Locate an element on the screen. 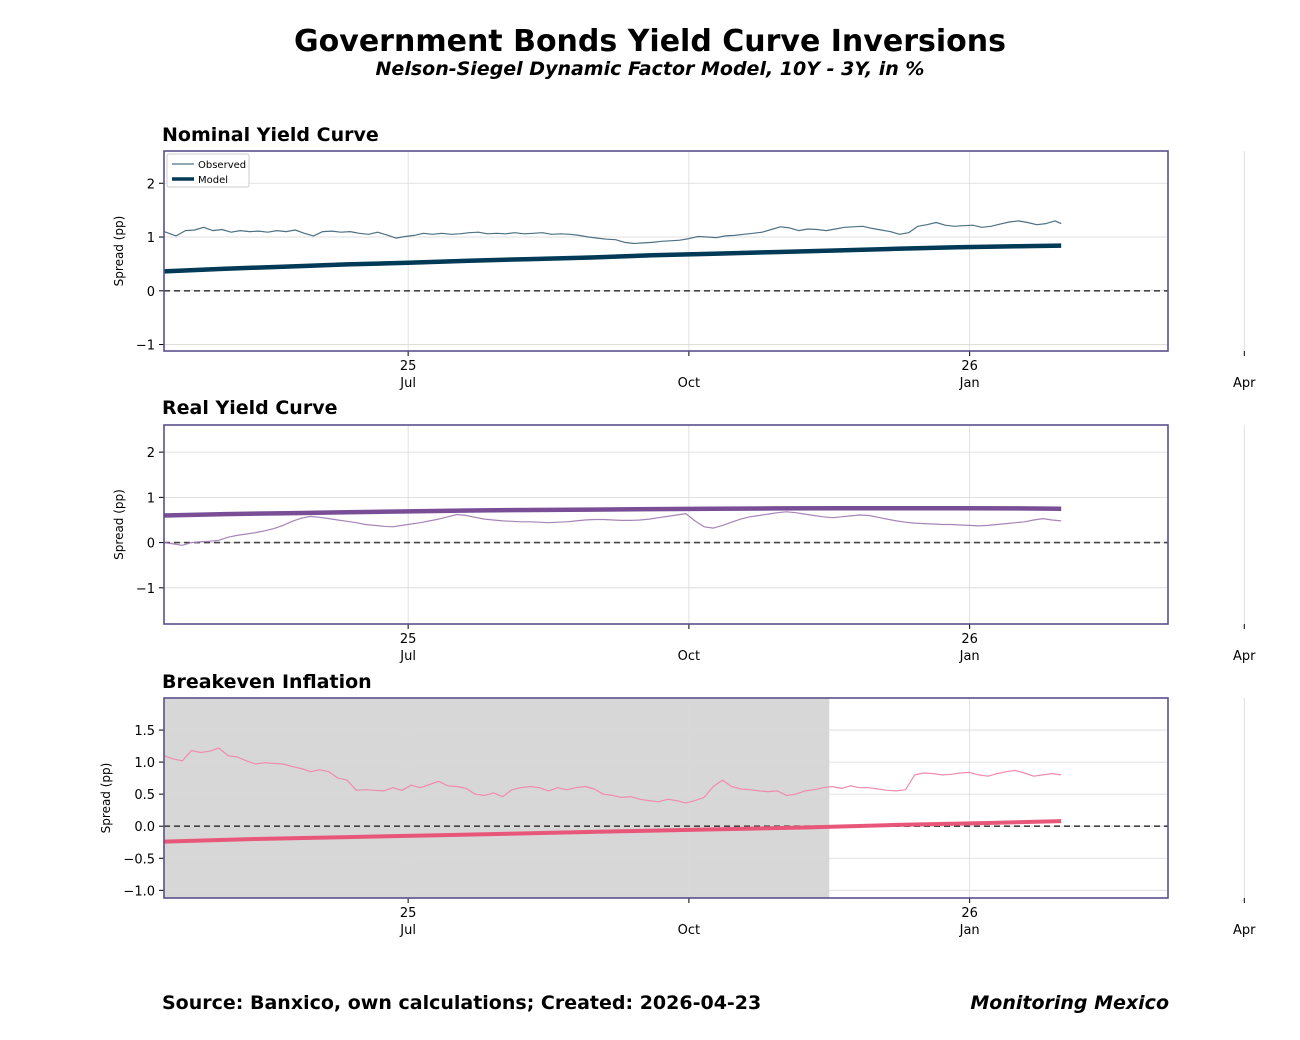  breakeven-ytick-label: 1.5 is located at coordinates (144, 731).